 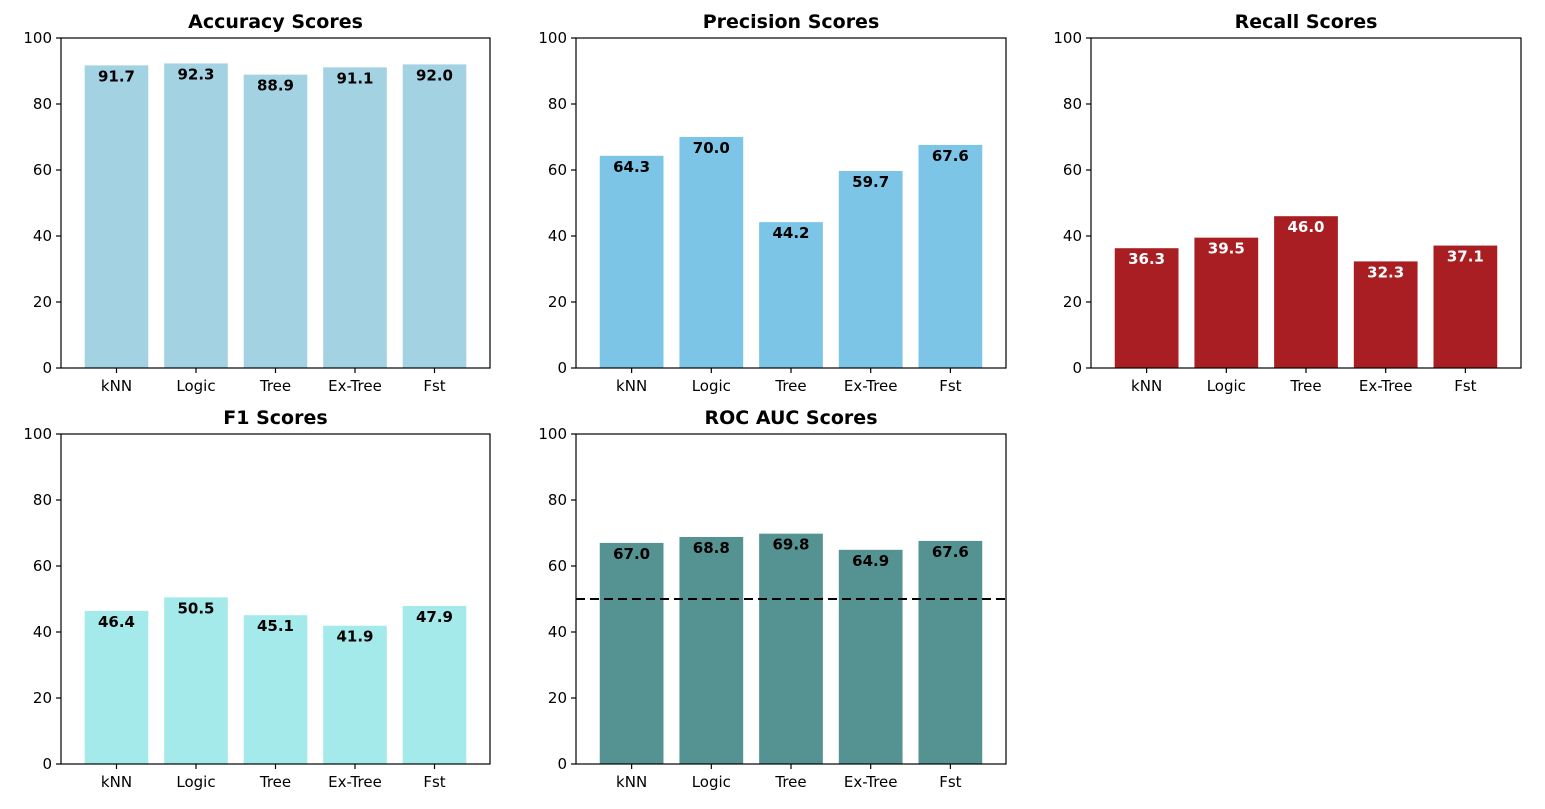 What do you see at coordinates (354, 637) in the screenshot?
I see `data-label: 41.9` at bounding box center [354, 637].